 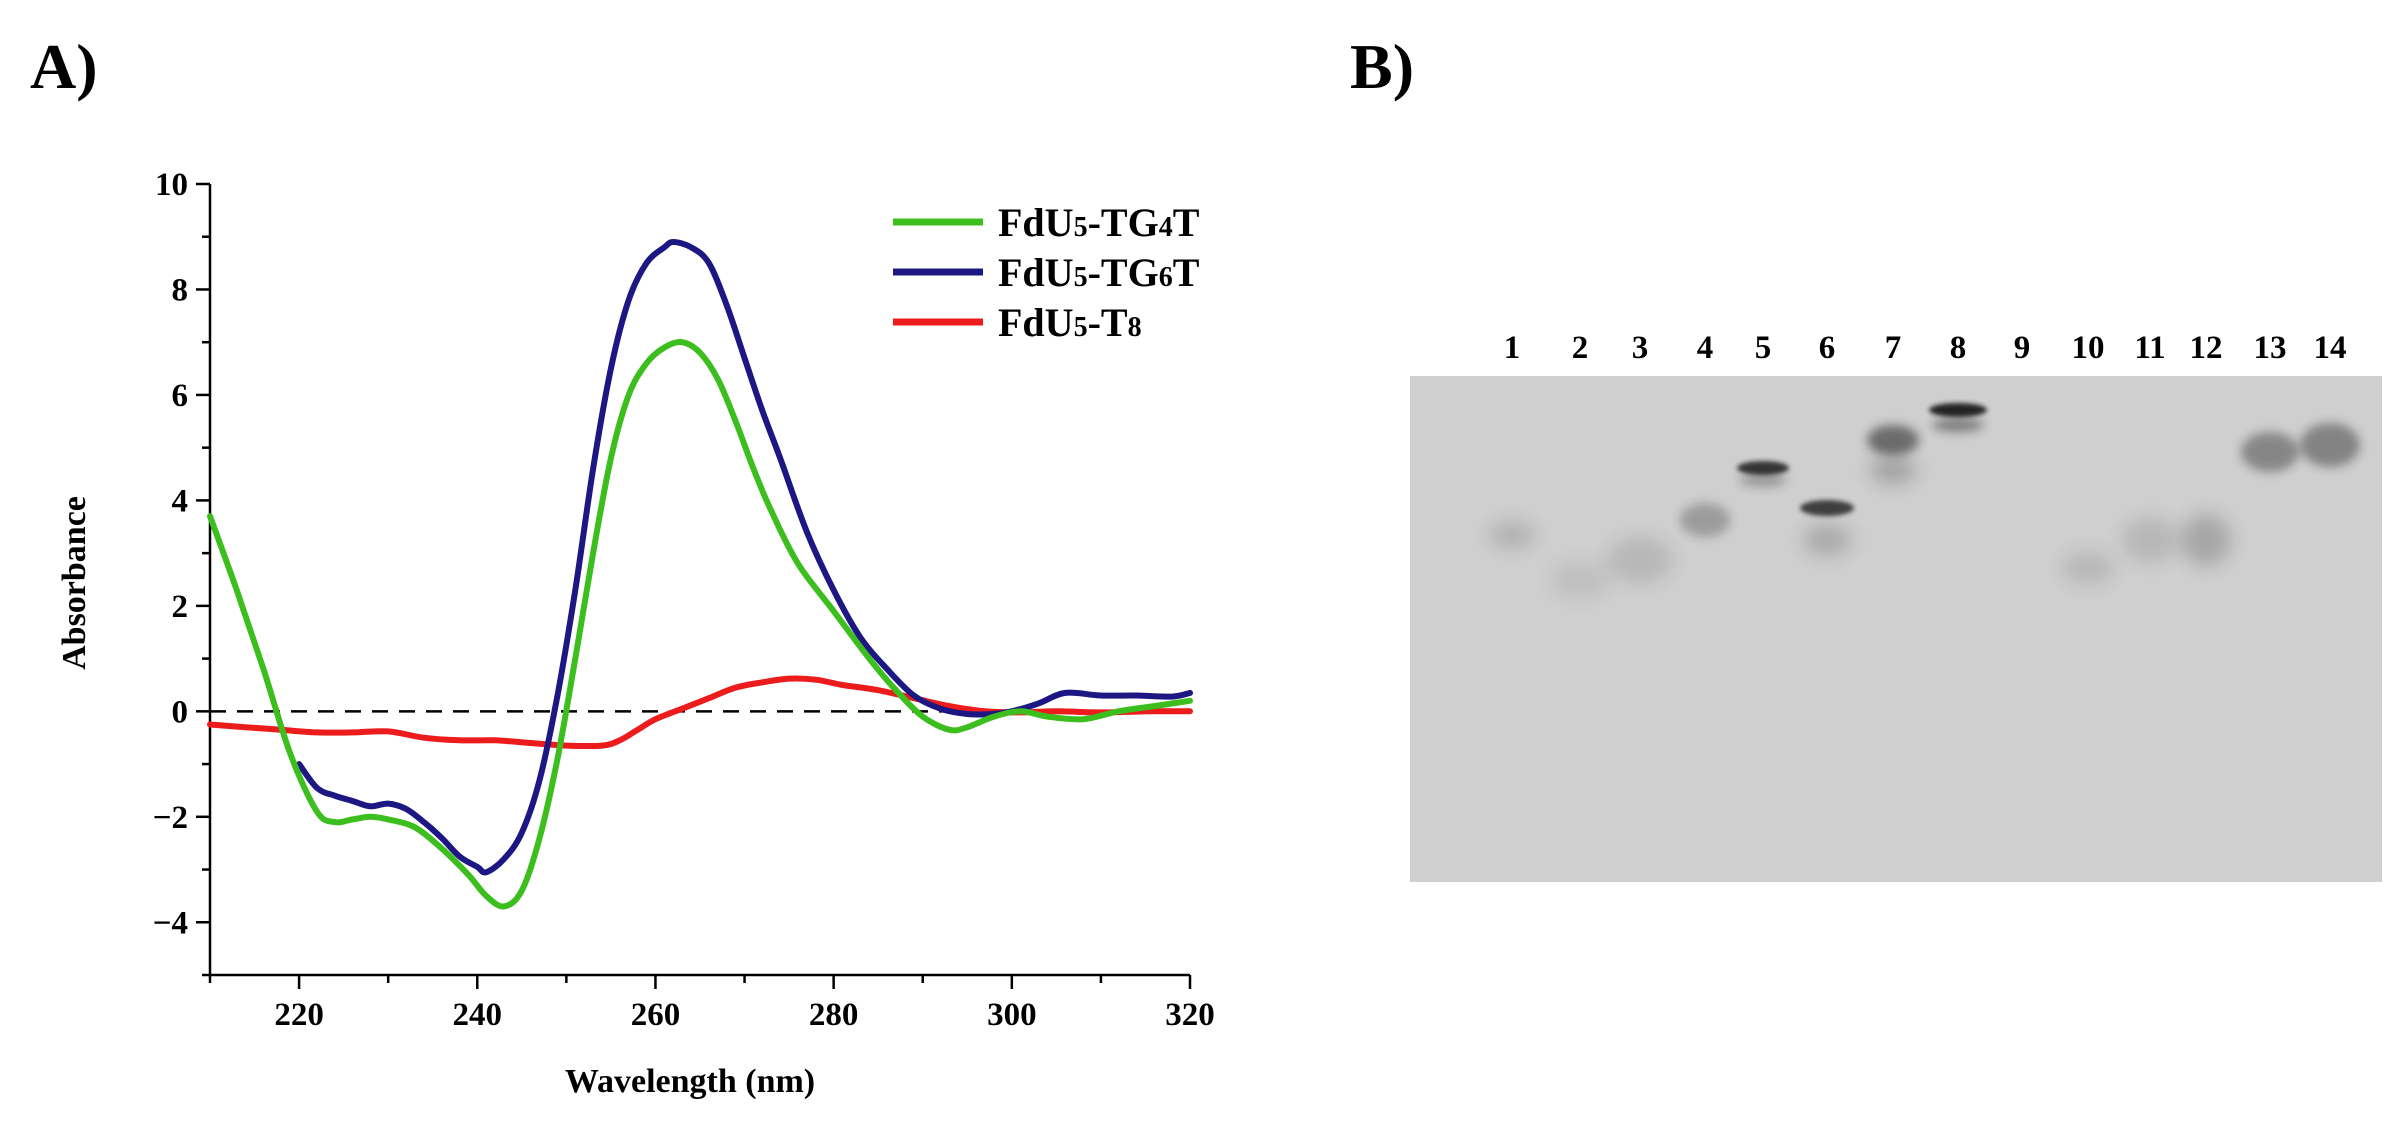 What do you see at coordinates (74, 583) in the screenshot?
I see `y-axis-label: Absorbance` at bounding box center [74, 583].